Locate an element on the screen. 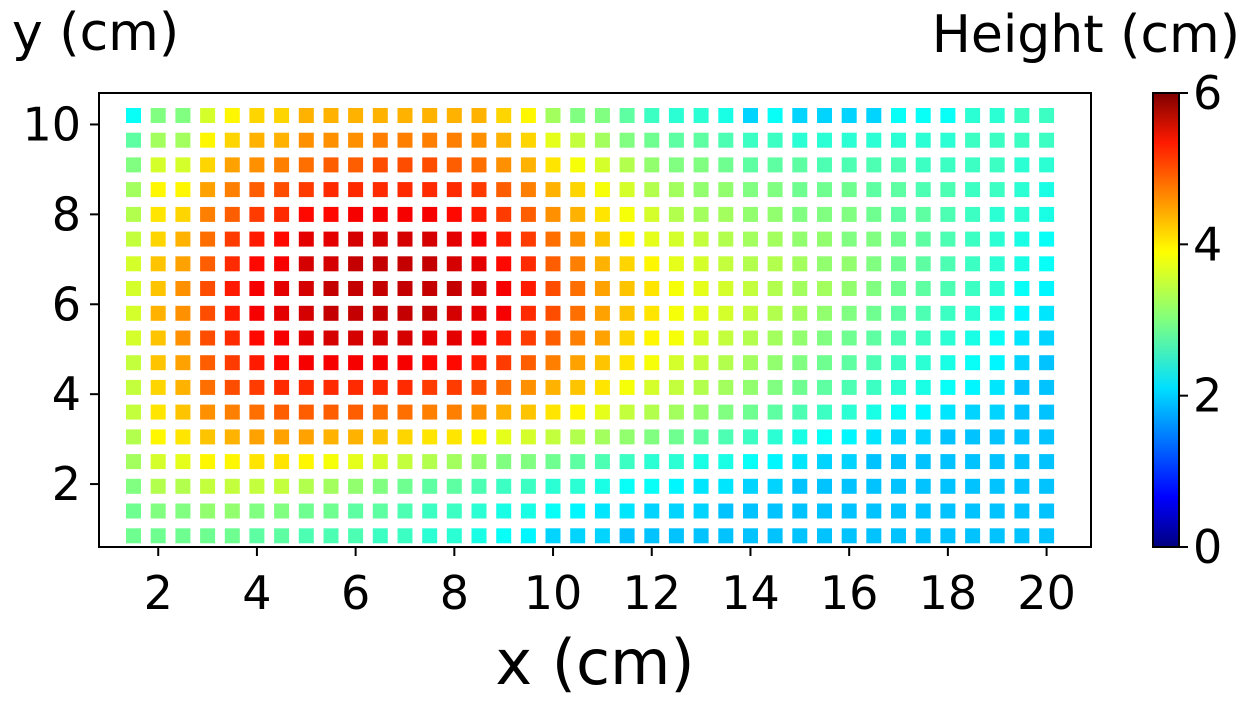 This screenshot has width=1254, height=702. x-tick-label: 4 is located at coordinates (256, 593).